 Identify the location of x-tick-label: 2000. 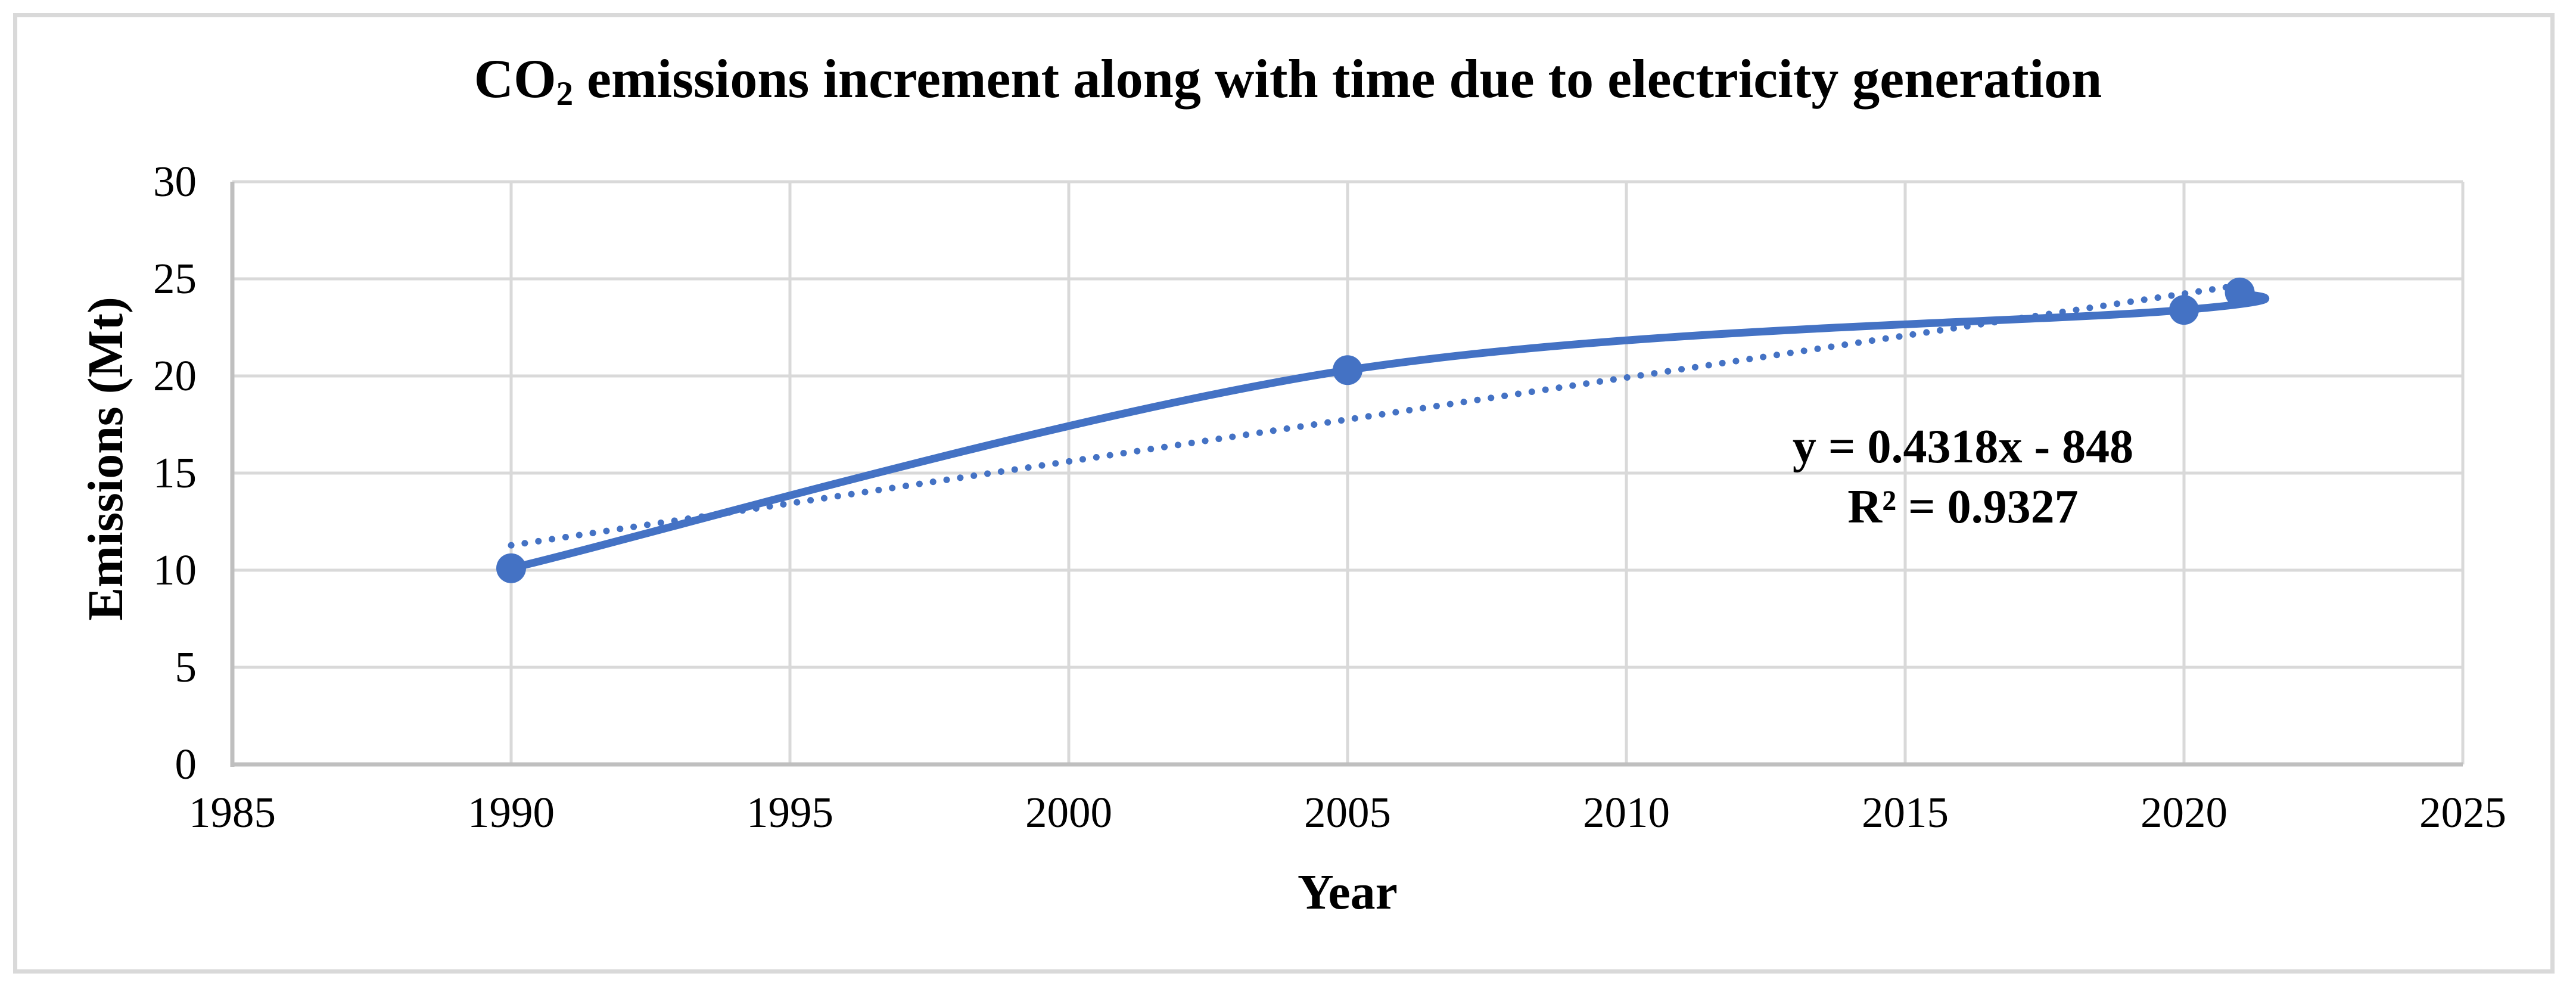
(1068, 812).